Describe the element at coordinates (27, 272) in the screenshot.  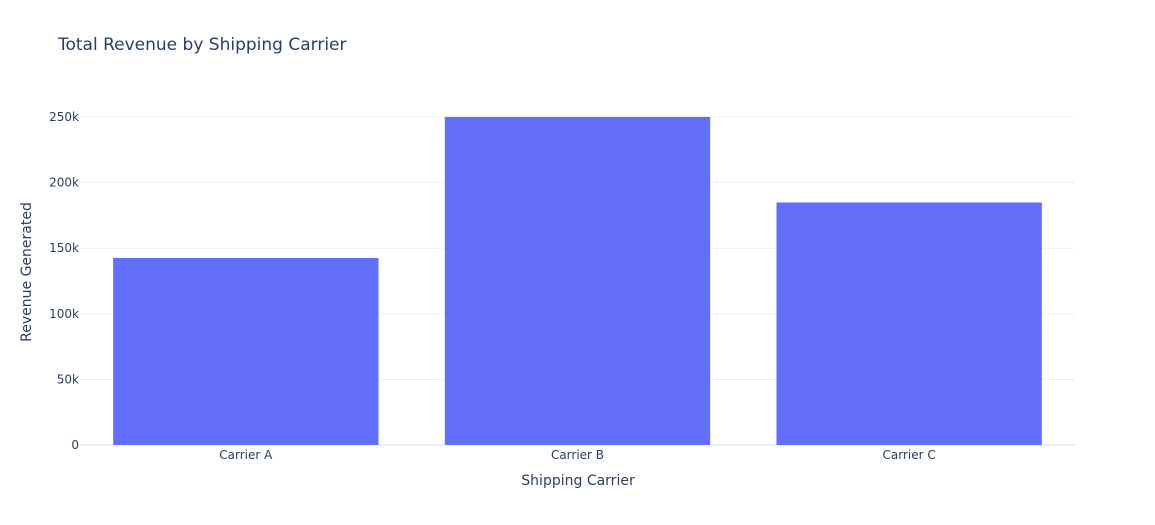
I see `y-axis-title: Revenue Generated` at that location.